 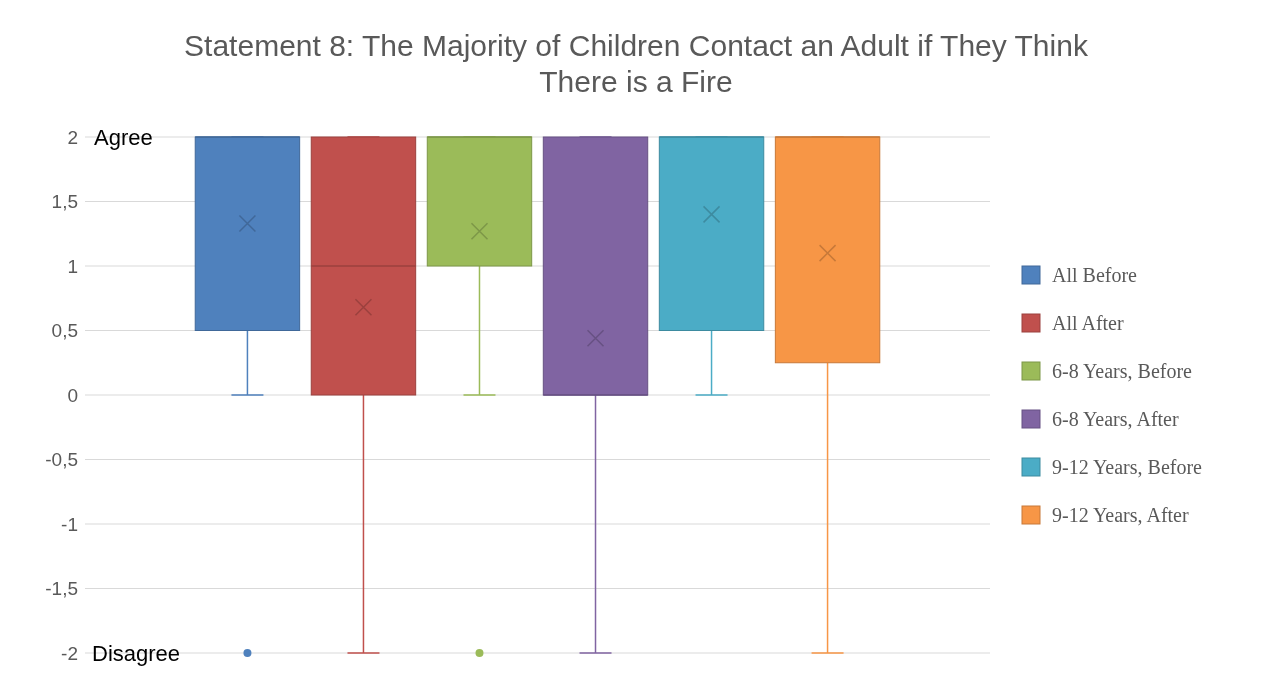 I want to click on y-tick-label: -1,5, so click(x=61, y=589).